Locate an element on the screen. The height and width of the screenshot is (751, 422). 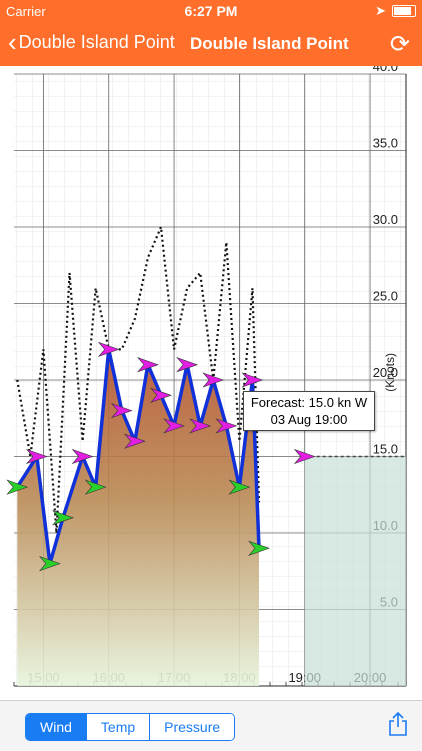
page-title: Double Island Point is located at coordinates (269, 43).